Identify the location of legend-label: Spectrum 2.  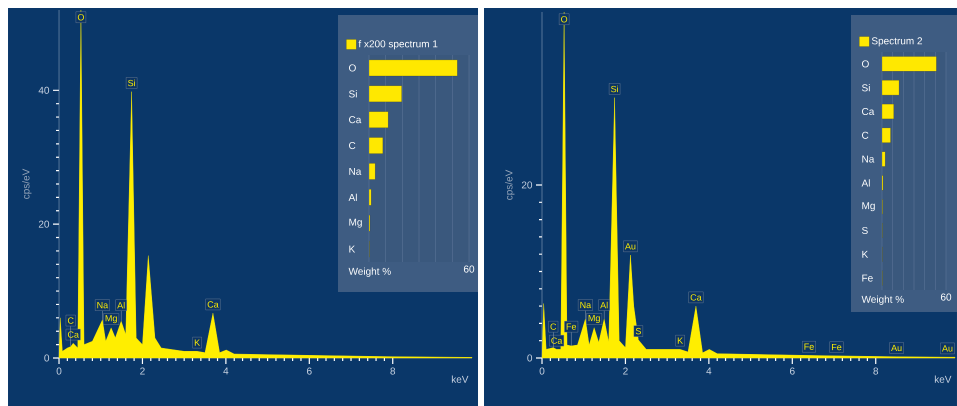
(897, 41).